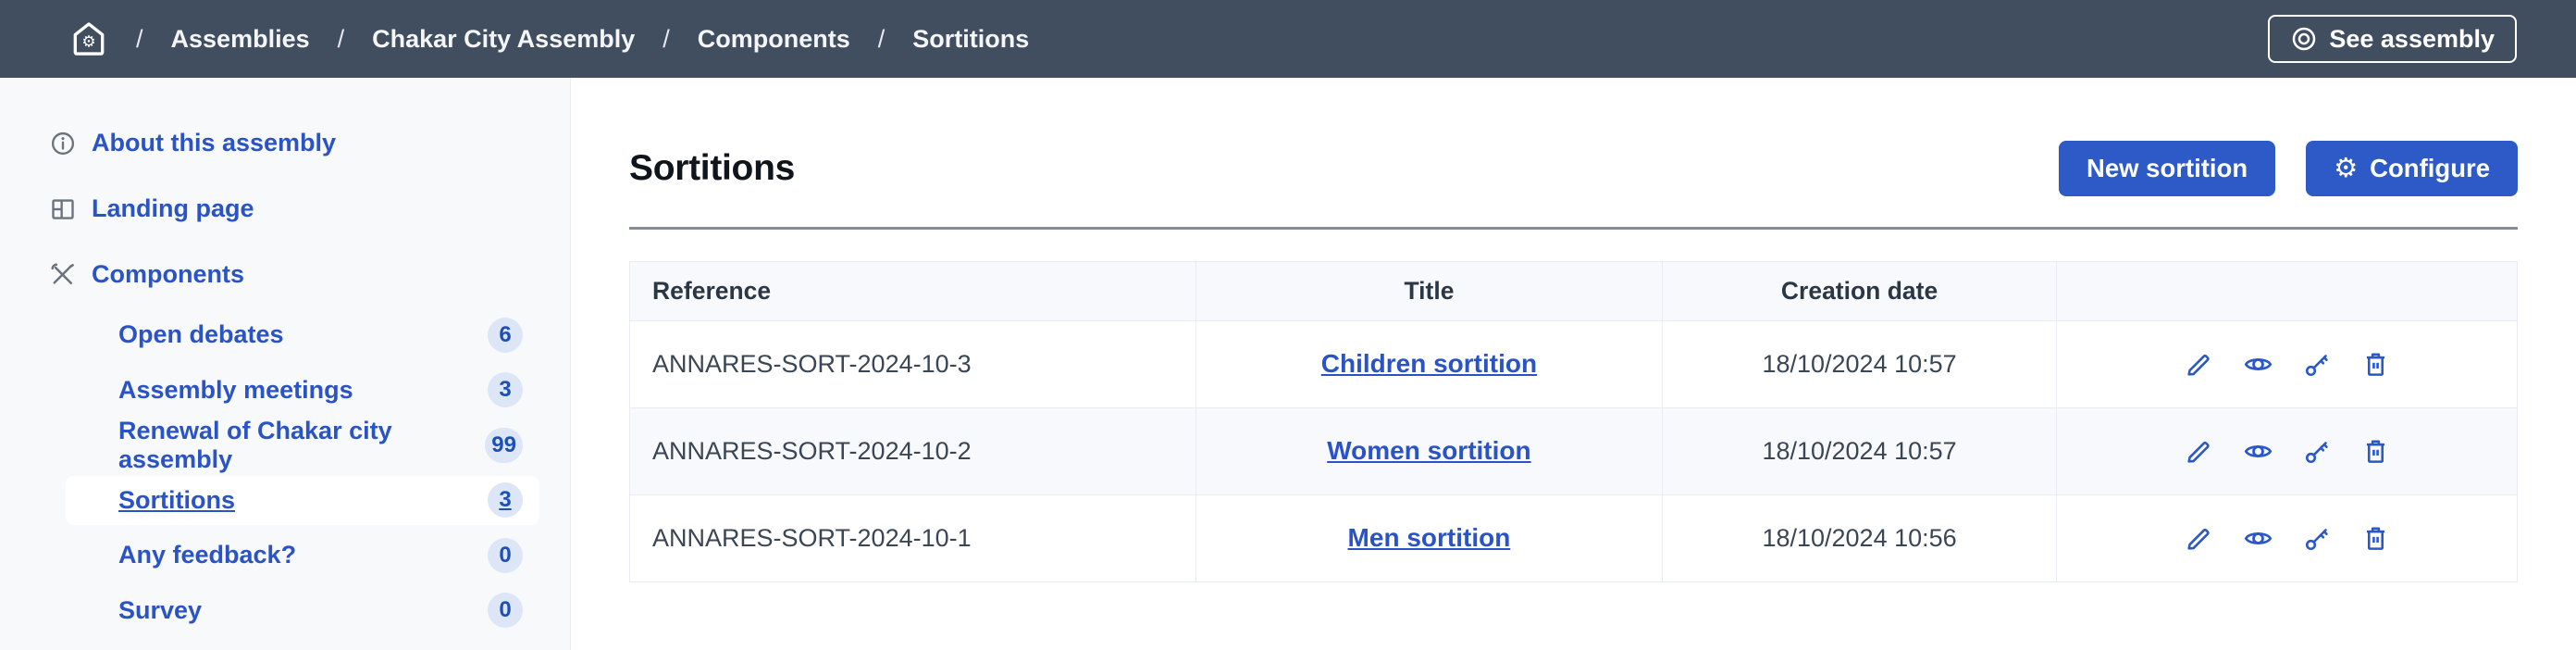 Image resolution: width=2576 pixels, height=650 pixels. What do you see at coordinates (207, 555) in the screenshot?
I see `subnav-label: Any feedback?` at bounding box center [207, 555].